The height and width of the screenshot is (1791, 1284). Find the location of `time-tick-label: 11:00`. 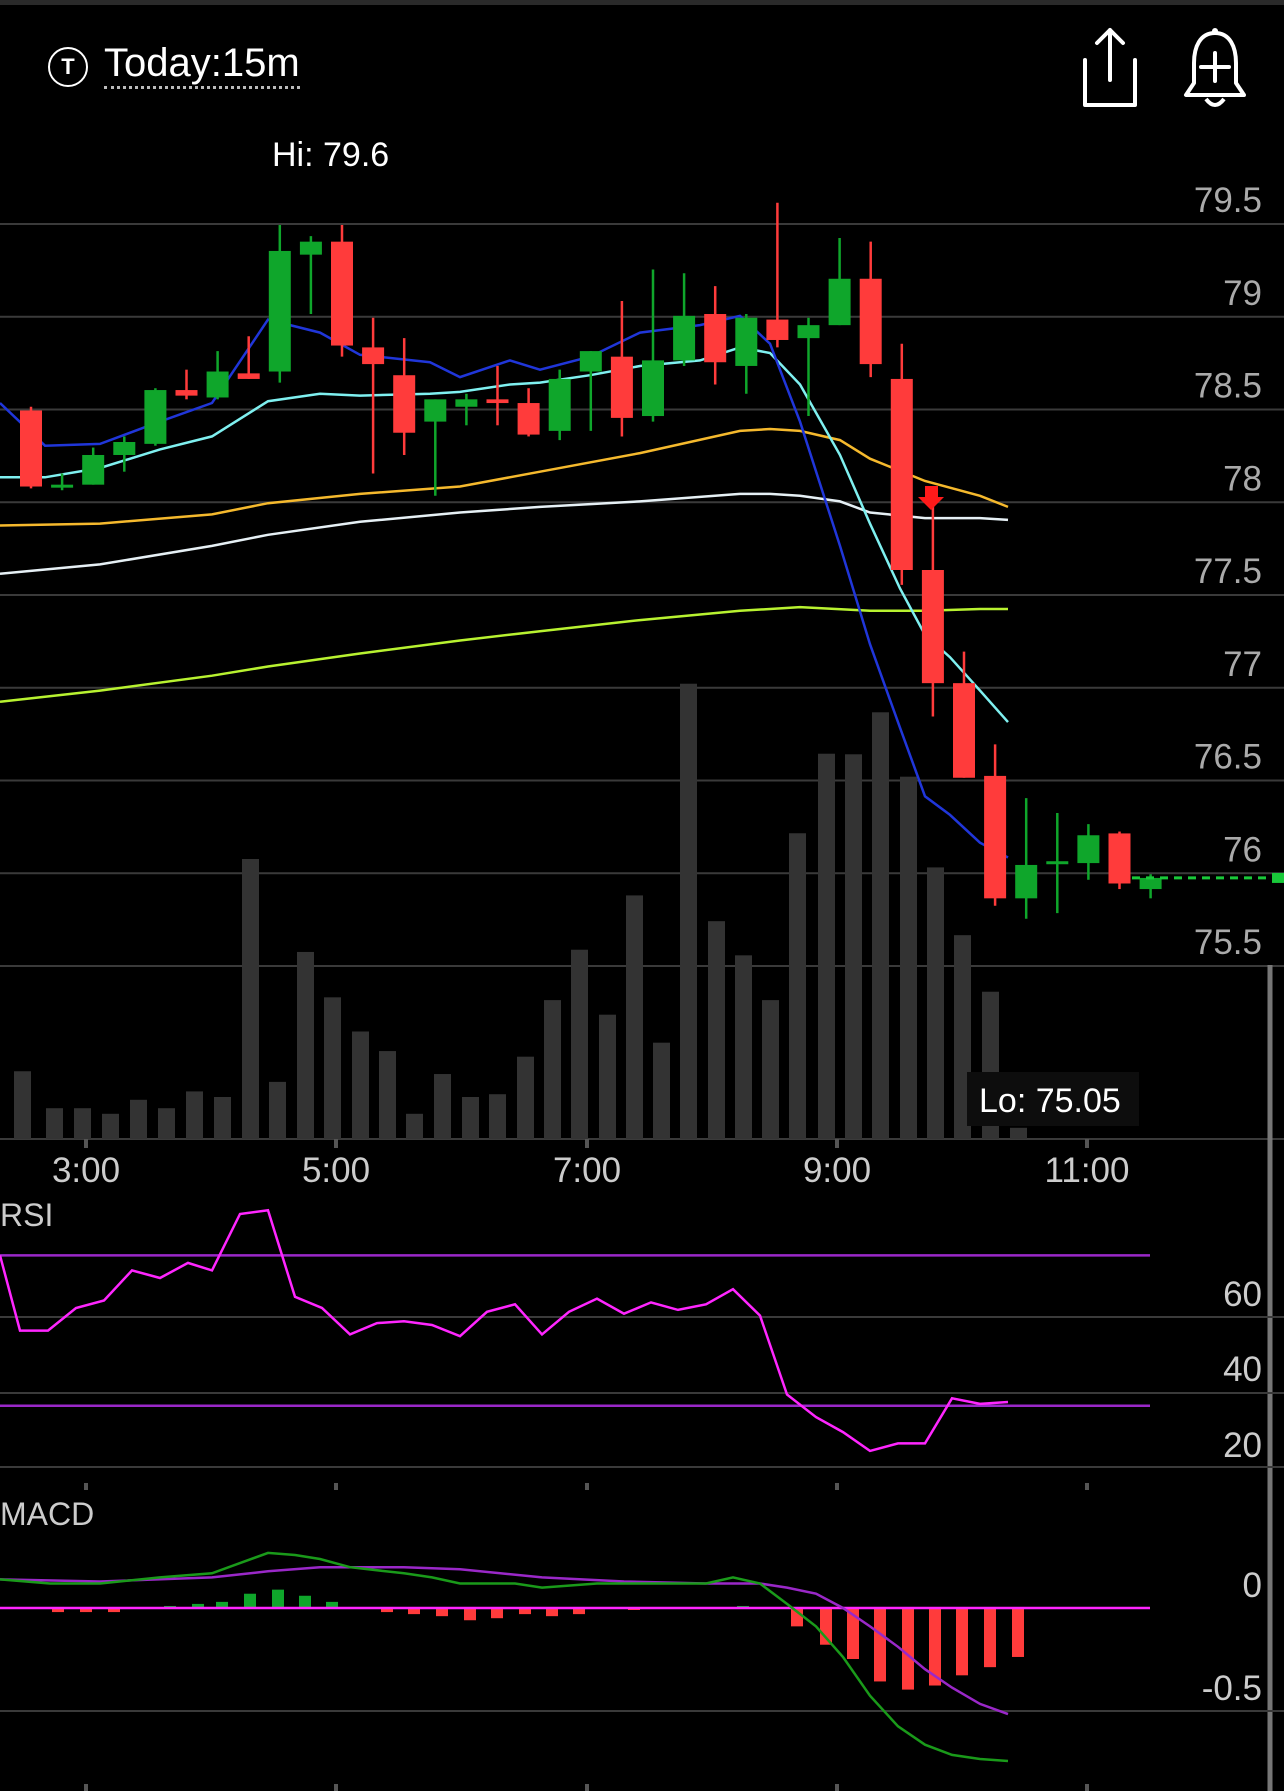

time-tick-label: 11:00 is located at coordinates (1087, 1170).